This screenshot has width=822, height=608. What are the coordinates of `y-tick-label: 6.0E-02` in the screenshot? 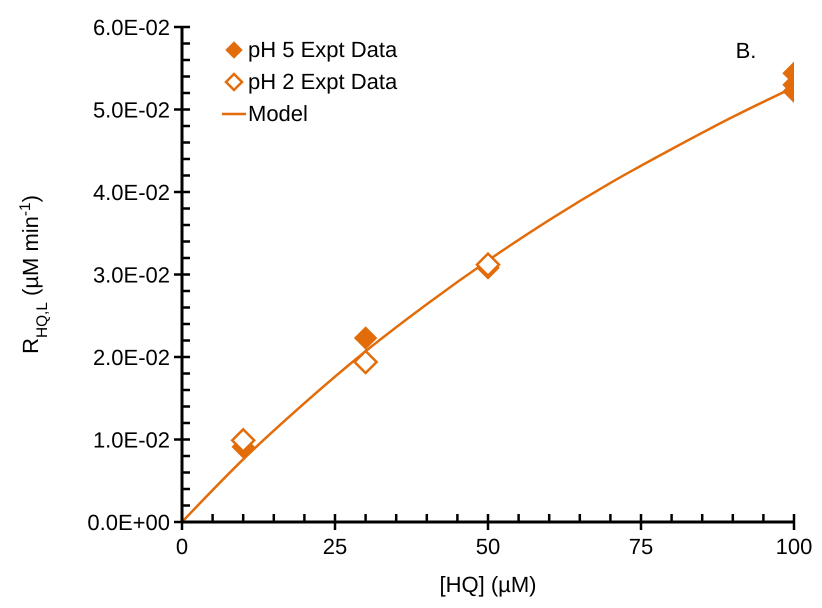 It's located at (131, 27).